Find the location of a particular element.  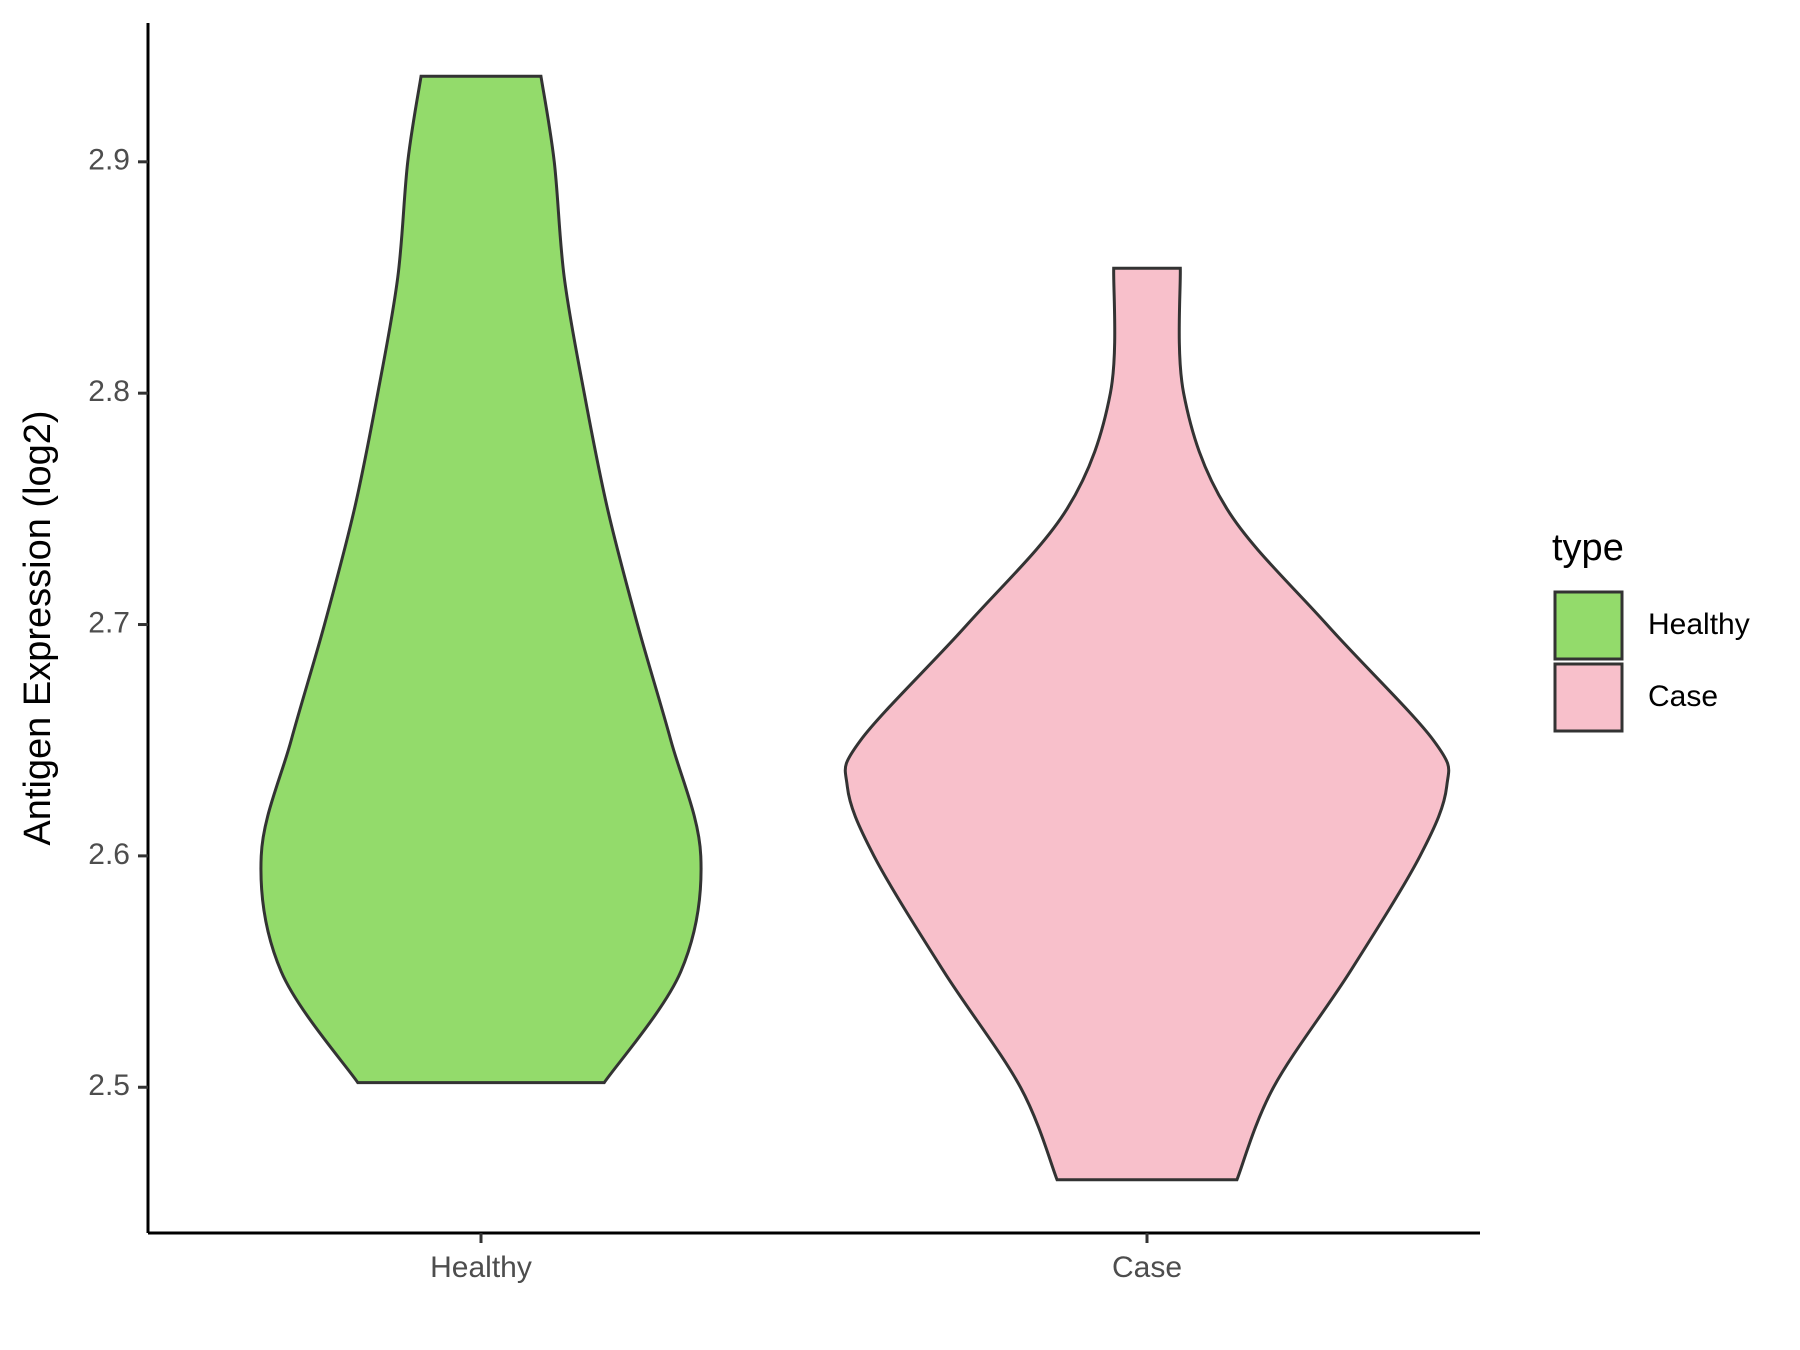

legend-label: Healthy is located at coordinates (1699, 624).